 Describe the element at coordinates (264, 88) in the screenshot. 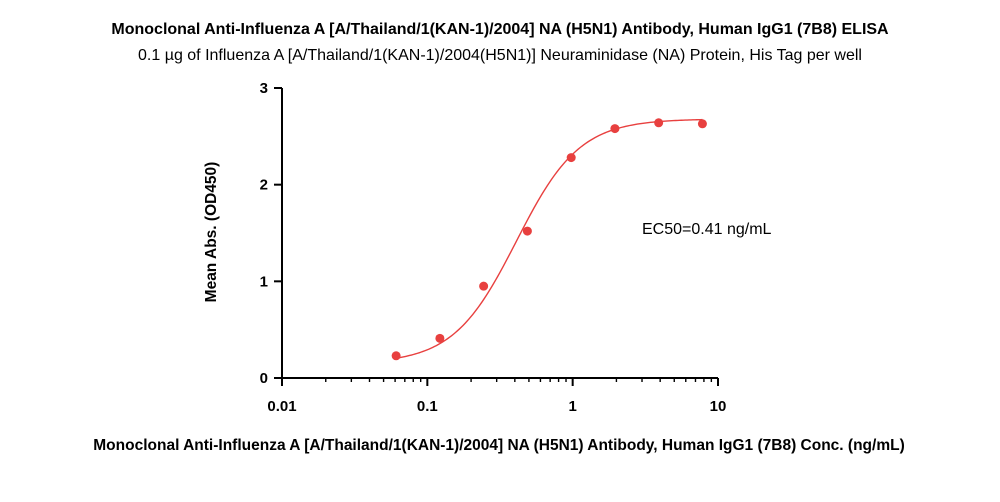

I see `y-tick-label: 3` at that location.